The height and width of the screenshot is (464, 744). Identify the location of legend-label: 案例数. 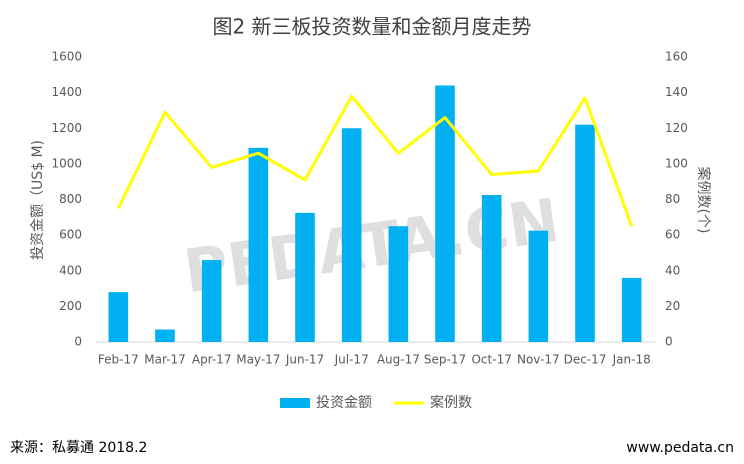
(451, 402).